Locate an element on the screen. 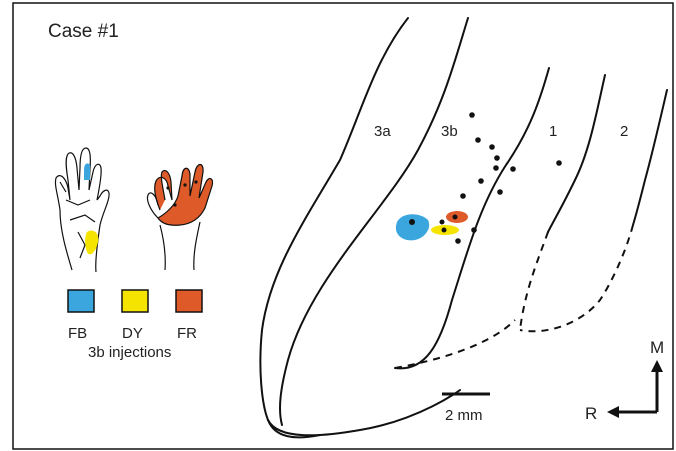  area-label-1: 1 is located at coordinates (553, 131).